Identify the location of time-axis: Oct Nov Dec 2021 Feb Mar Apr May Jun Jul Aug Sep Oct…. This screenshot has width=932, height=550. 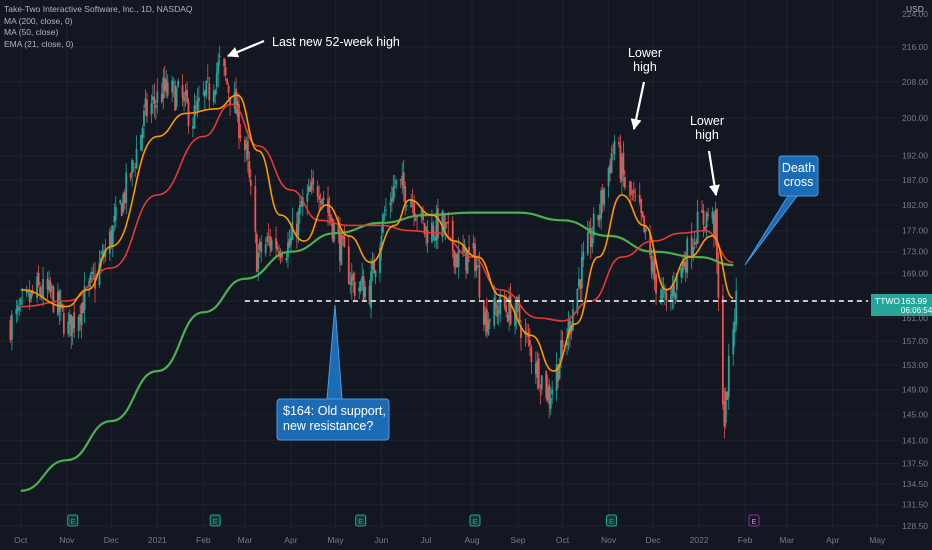
(450, 540).